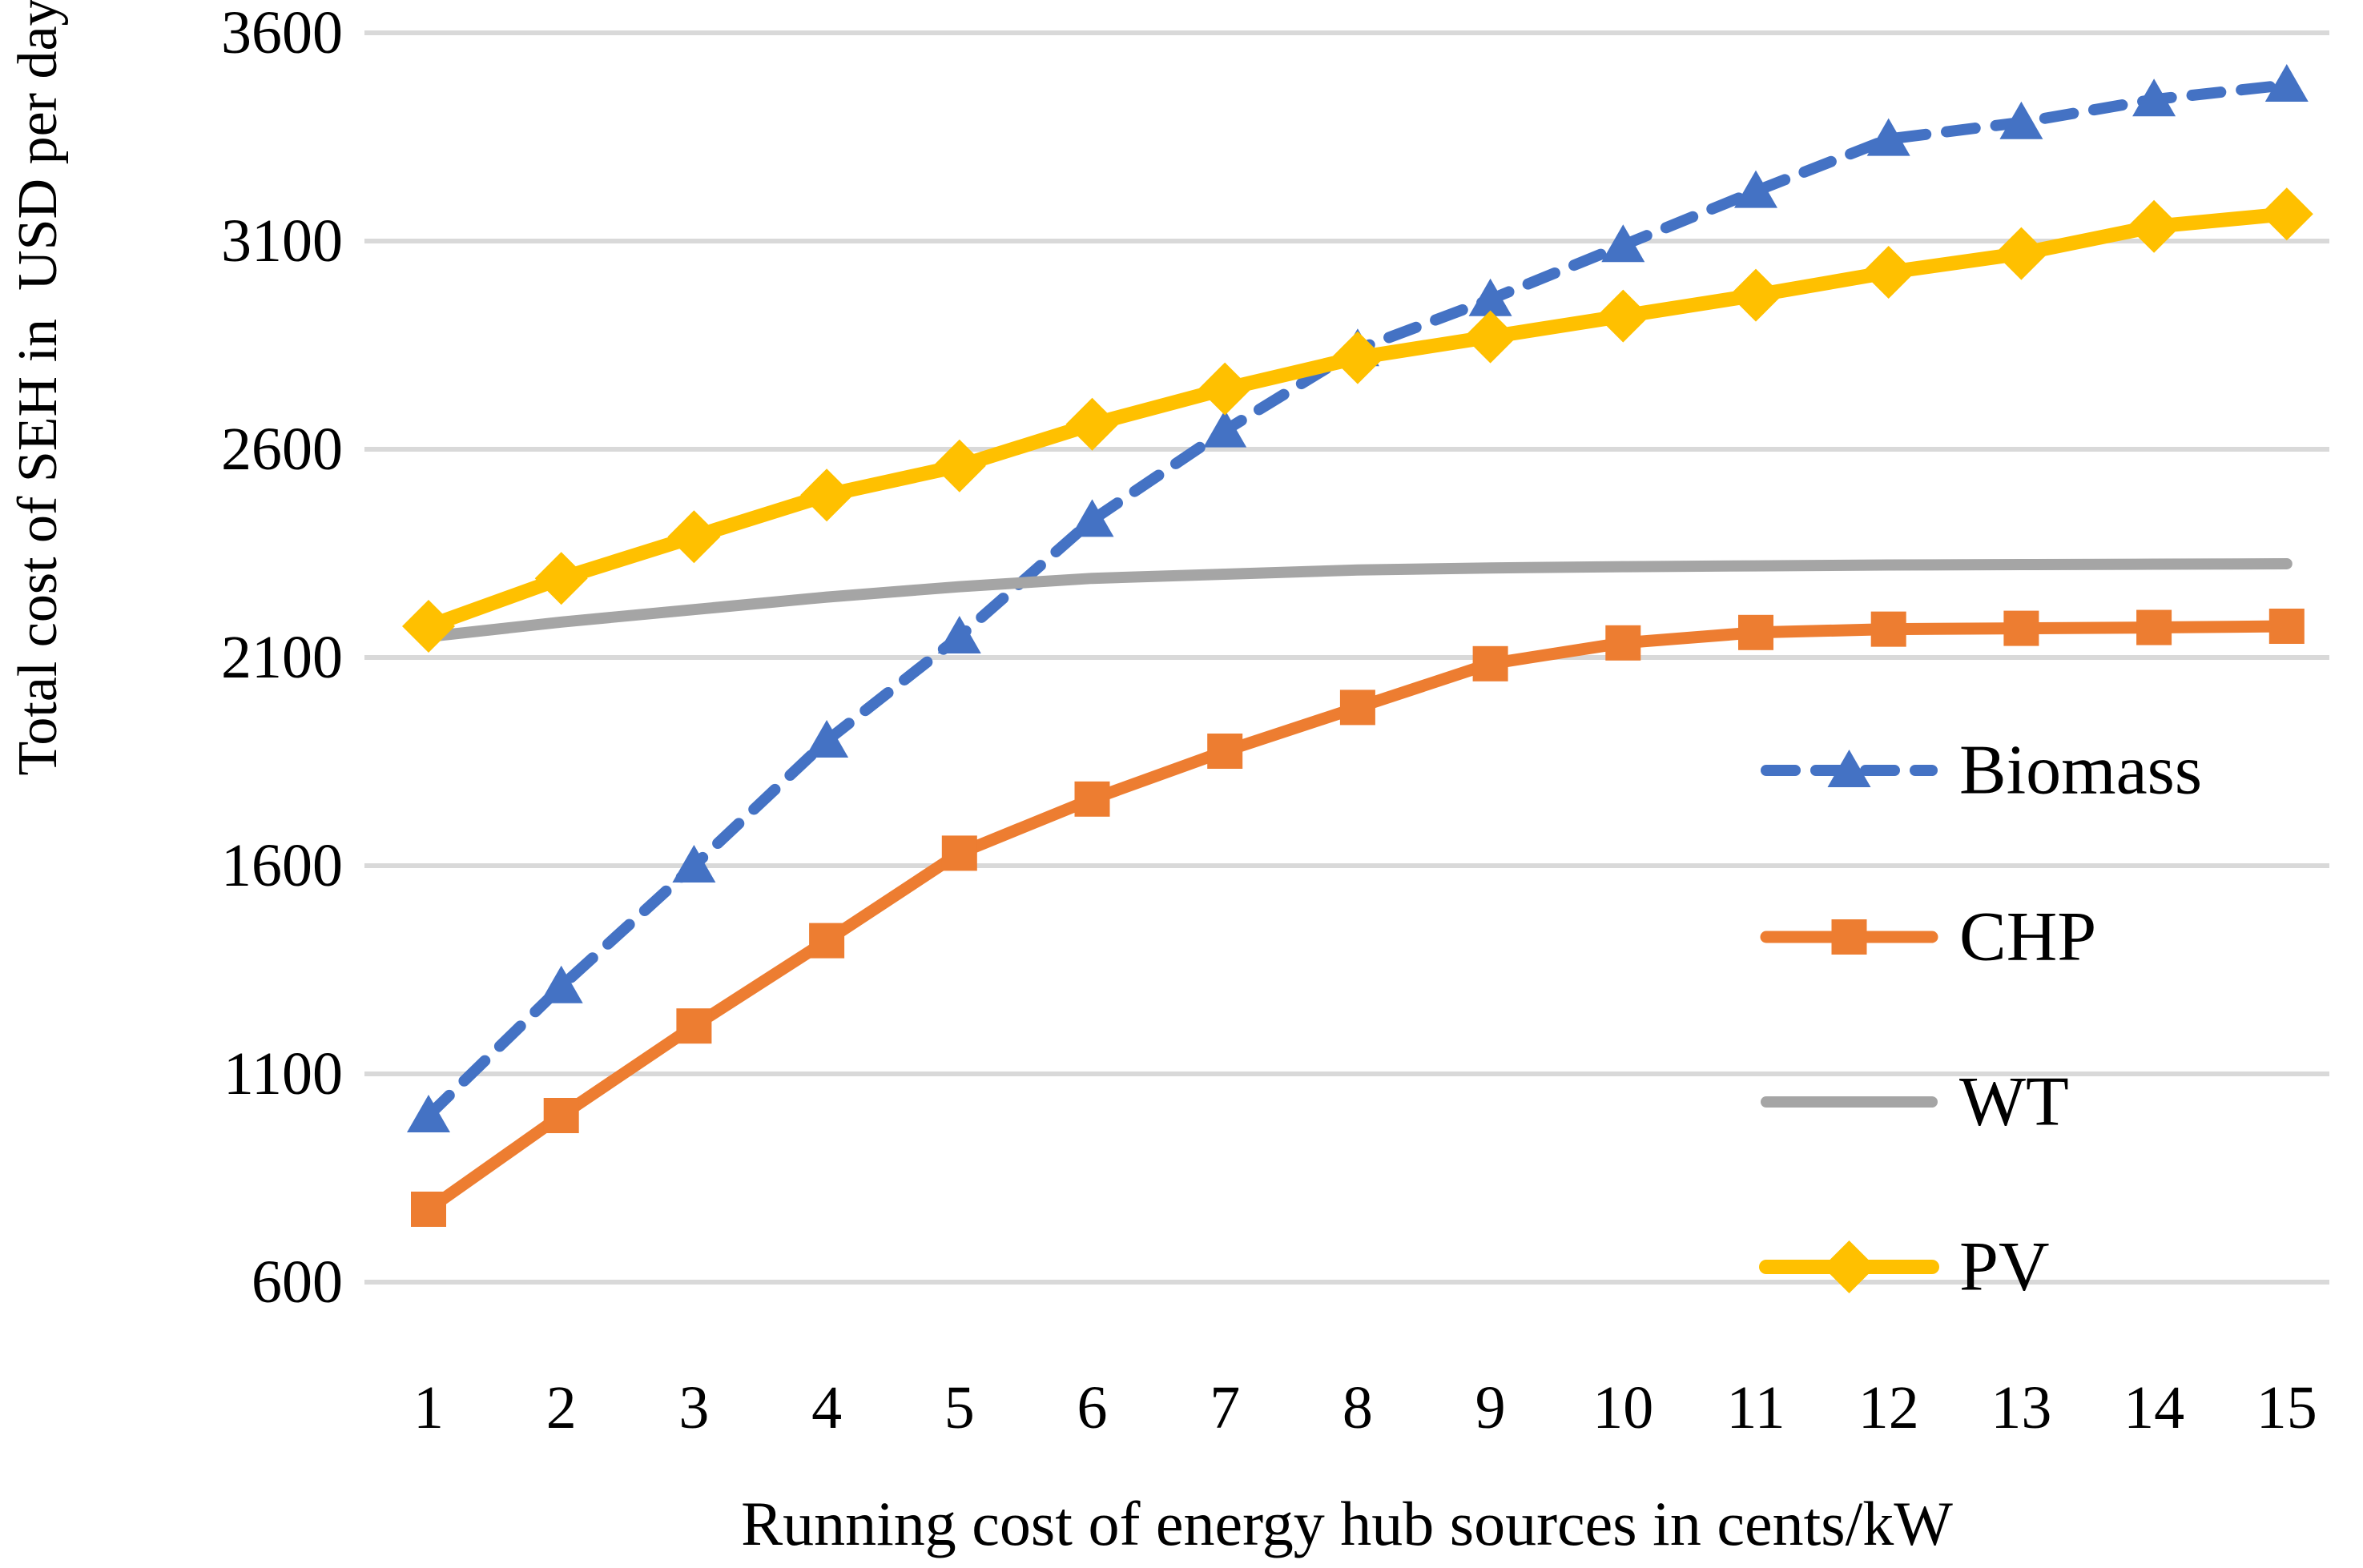 The image size is (2363, 1568). Describe the element at coordinates (1888, 1408) in the screenshot. I see `x-tick-label-12: 12` at that location.